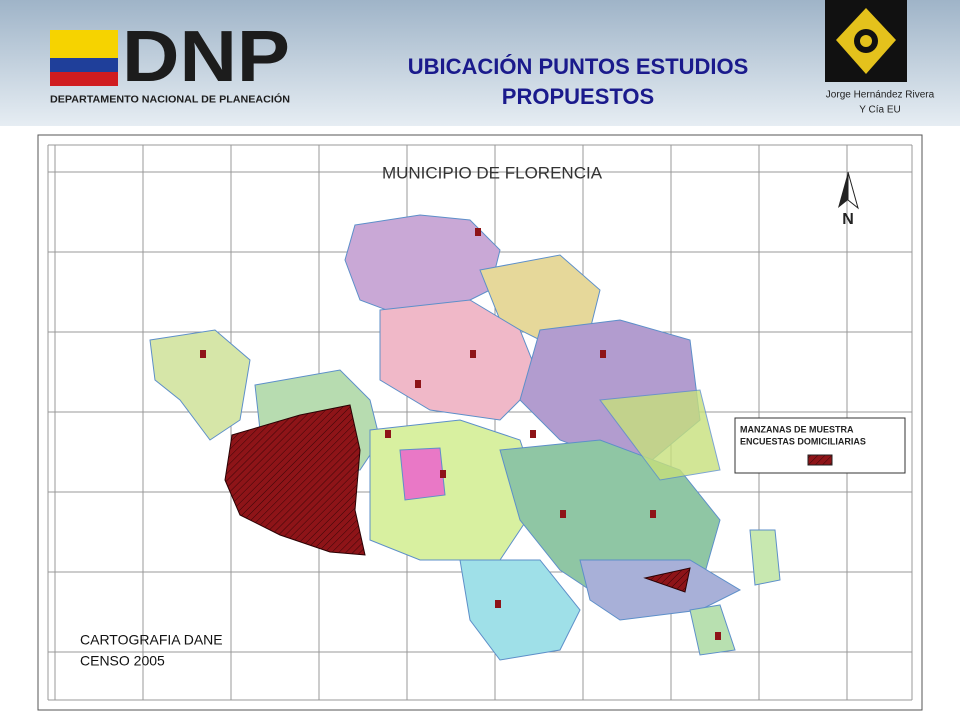 This screenshot has height=725, width=960. Describe the element at coordinates (880, 95) in the screenshot. I see `author-line: Jorge Hernández Rivera` at that location.